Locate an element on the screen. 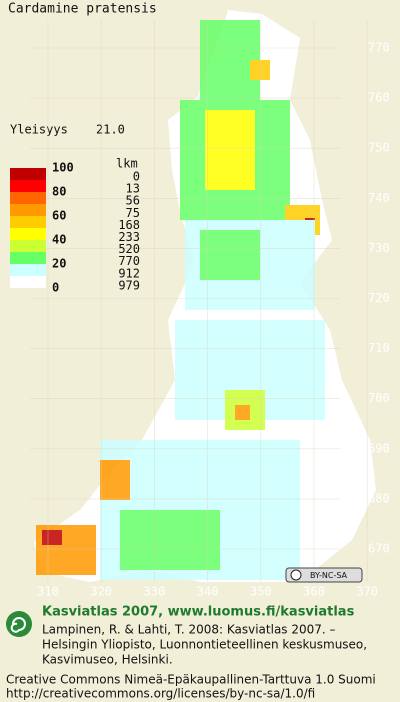 This screenshot has height=702, width=400. northing-label: 740 is located at coordinates (379, 198).